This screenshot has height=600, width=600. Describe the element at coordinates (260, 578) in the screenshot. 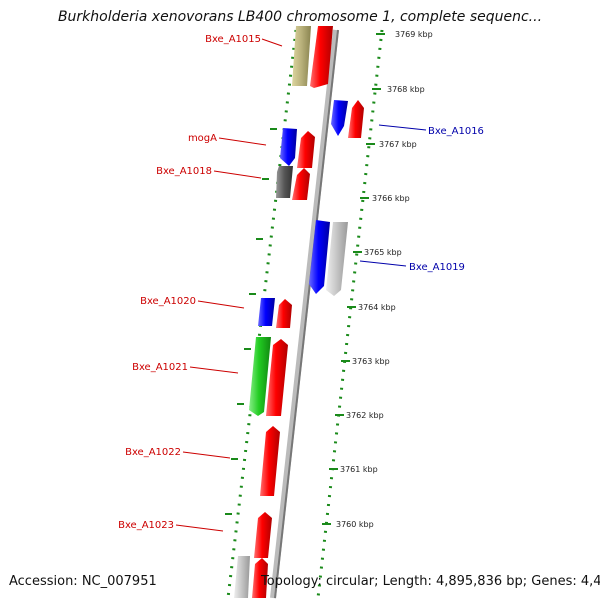

I see `gene-bottom-red` at that location.